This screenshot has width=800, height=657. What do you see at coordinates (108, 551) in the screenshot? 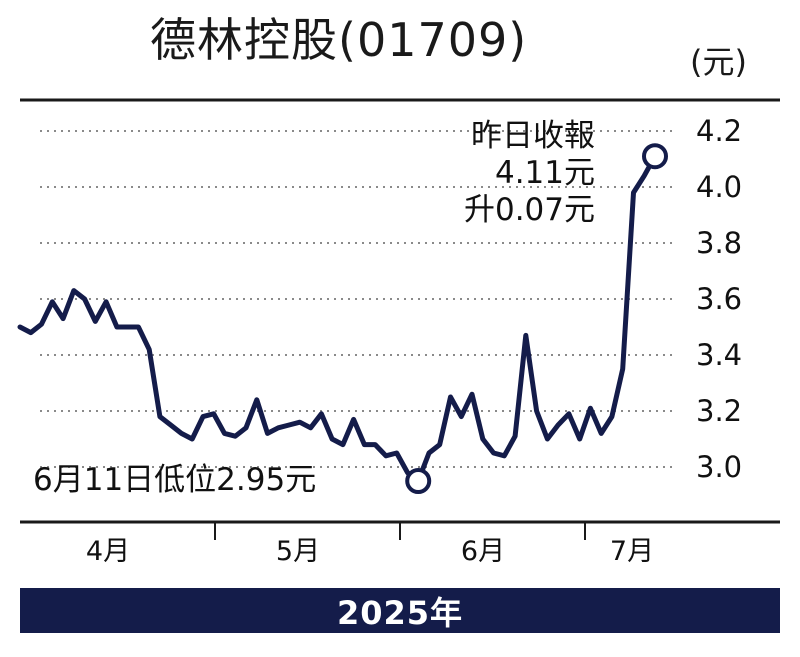
I see `x-tick-label: 4月` at bounding box center [108, 551].